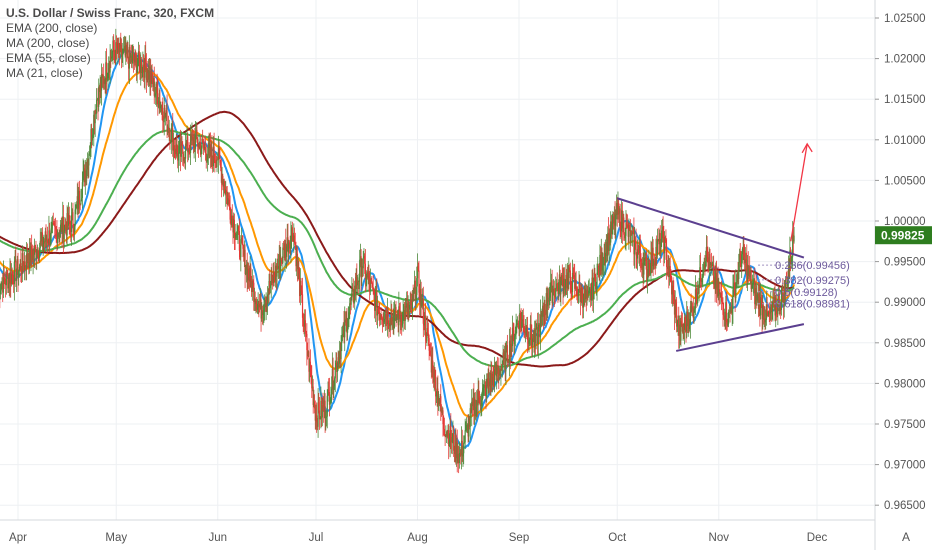 The image size is (932, 550). What do you see at coordinates (905, 466) in the screenshot?
I see `price-tick-label: 0.97000` at bounding box center [905, 466].